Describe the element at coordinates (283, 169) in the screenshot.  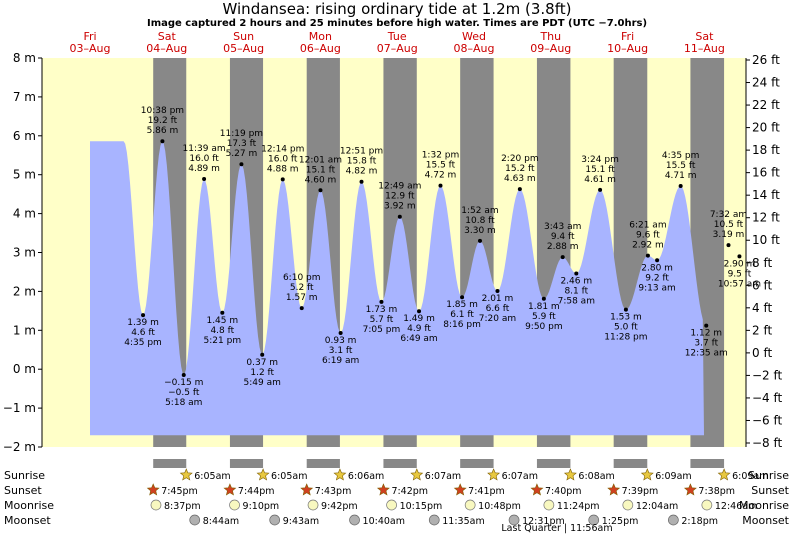
I see `tide-event-label: 4.88 m` at that location.